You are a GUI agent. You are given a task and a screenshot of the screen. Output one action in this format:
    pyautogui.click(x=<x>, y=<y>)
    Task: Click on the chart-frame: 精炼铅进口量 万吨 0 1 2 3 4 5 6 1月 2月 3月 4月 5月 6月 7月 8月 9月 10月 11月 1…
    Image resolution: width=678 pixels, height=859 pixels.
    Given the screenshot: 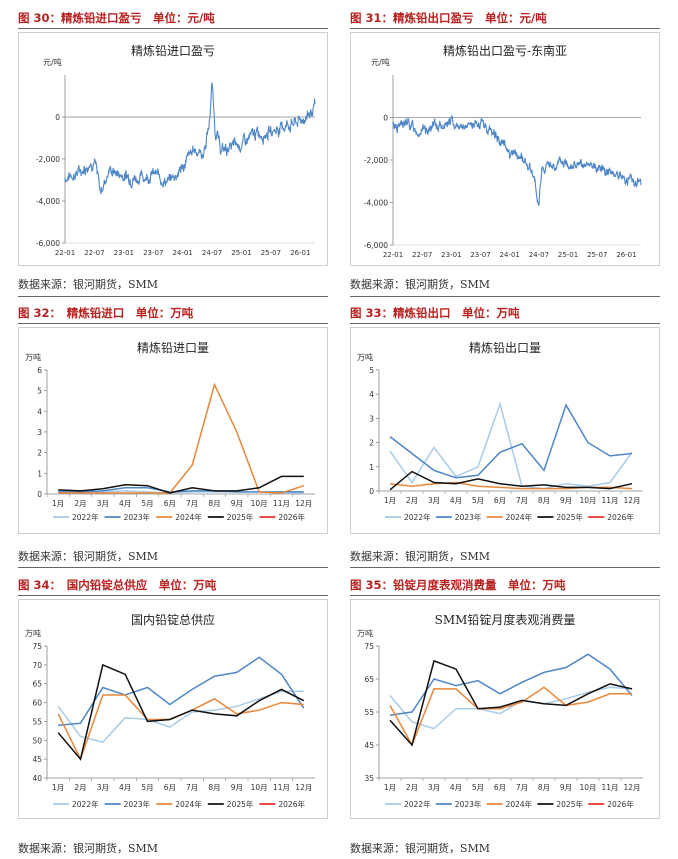 What is the action you would take?
    pyautogui.click(x=173, y=430)
    